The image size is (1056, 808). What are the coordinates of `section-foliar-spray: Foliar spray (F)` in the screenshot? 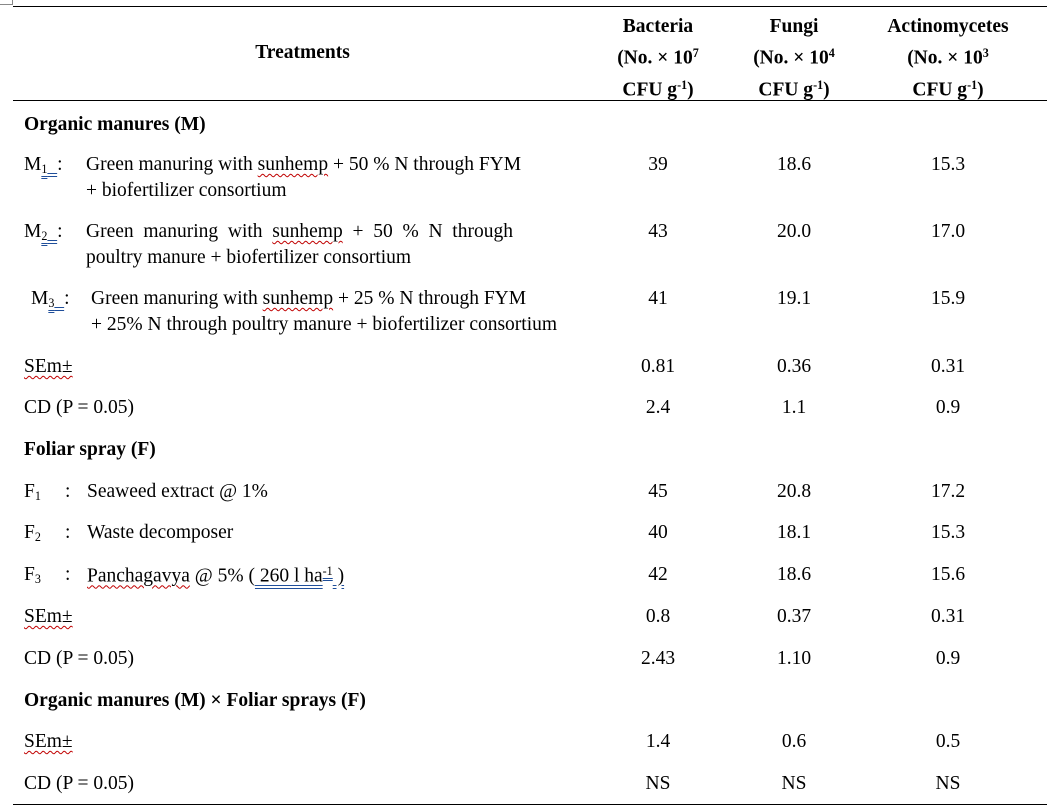 It's located at (90, 449).